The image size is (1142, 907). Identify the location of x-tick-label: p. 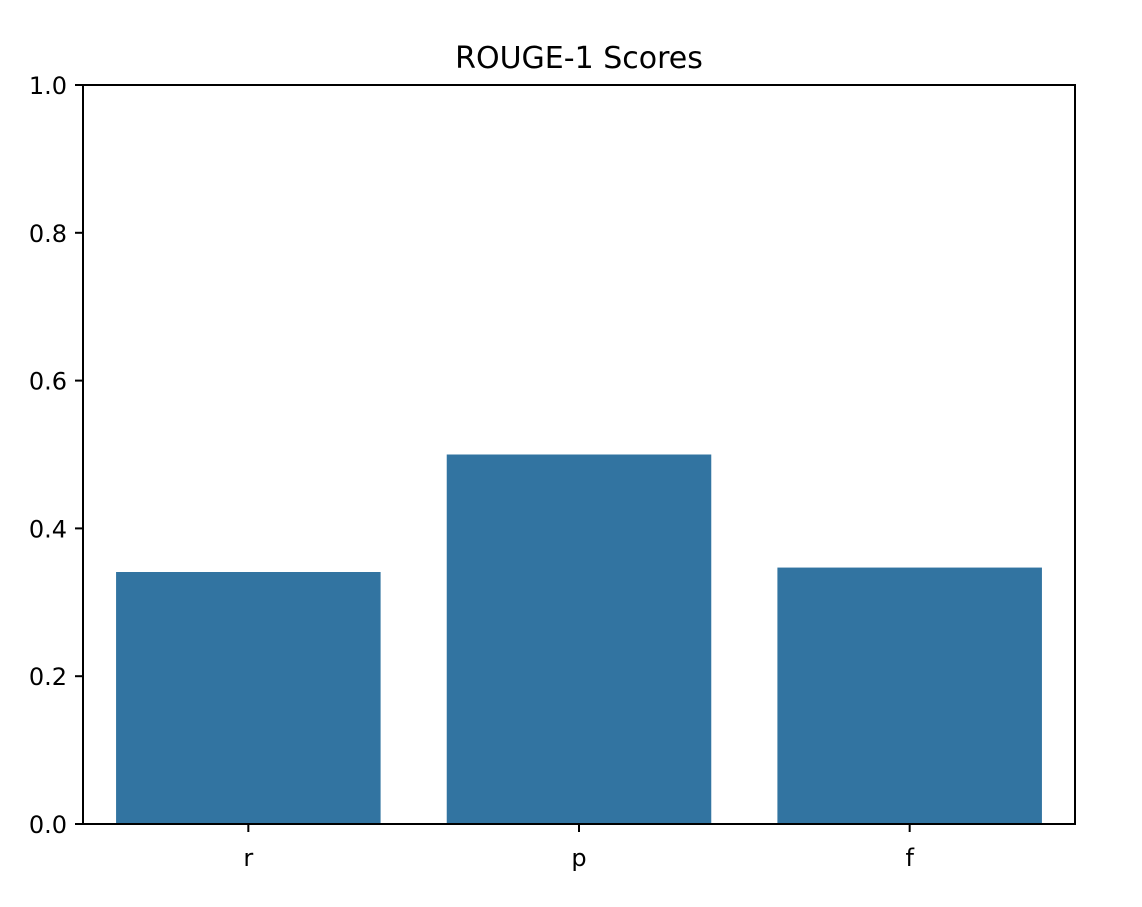
(578, 858).